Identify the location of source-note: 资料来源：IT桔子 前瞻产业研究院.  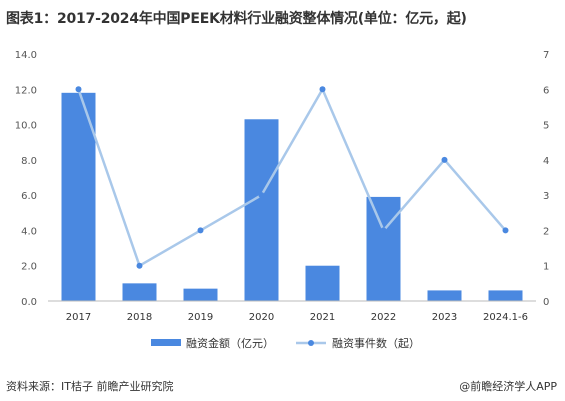
(90, 386).